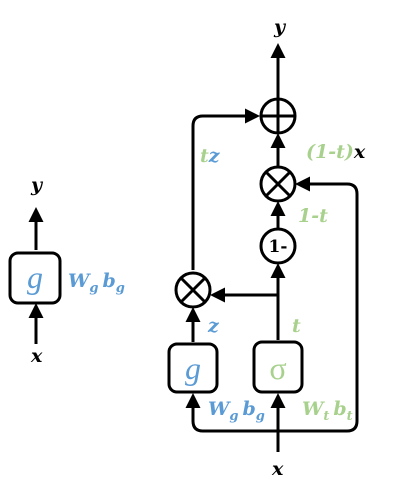  I want to click on sigma-box, so click(278, 367).